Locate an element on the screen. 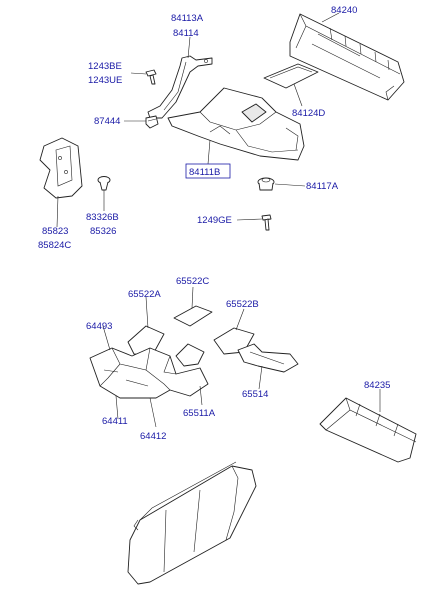  label-65514: 65514 is located at coordinates (255, 394).